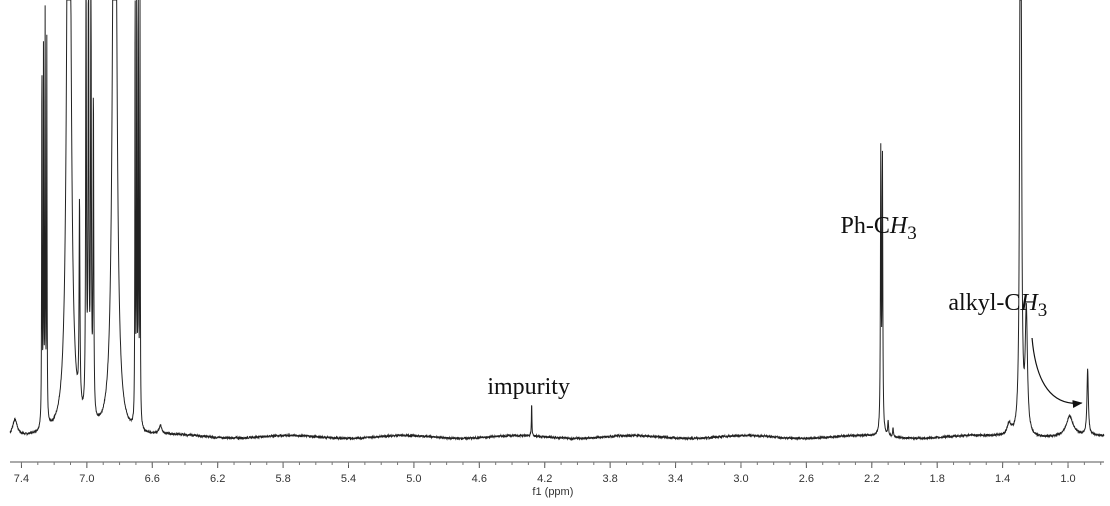  I want to click on alkyl-ch3-annotation: alkyl-CH3, so click(997, 305).